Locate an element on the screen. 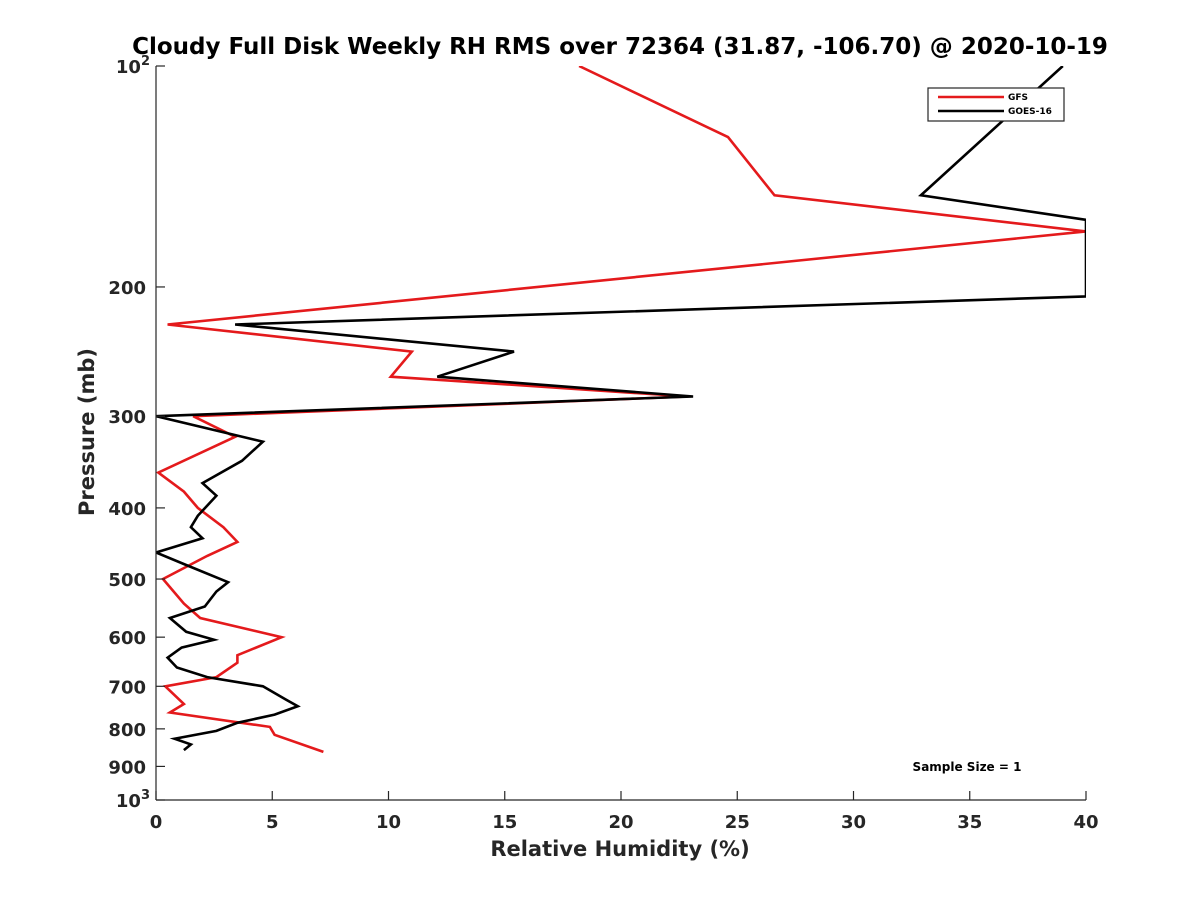 The height and width of the screenshot is (900, 1200). y-tick-label: 600 is located at coordinates (127, 638).